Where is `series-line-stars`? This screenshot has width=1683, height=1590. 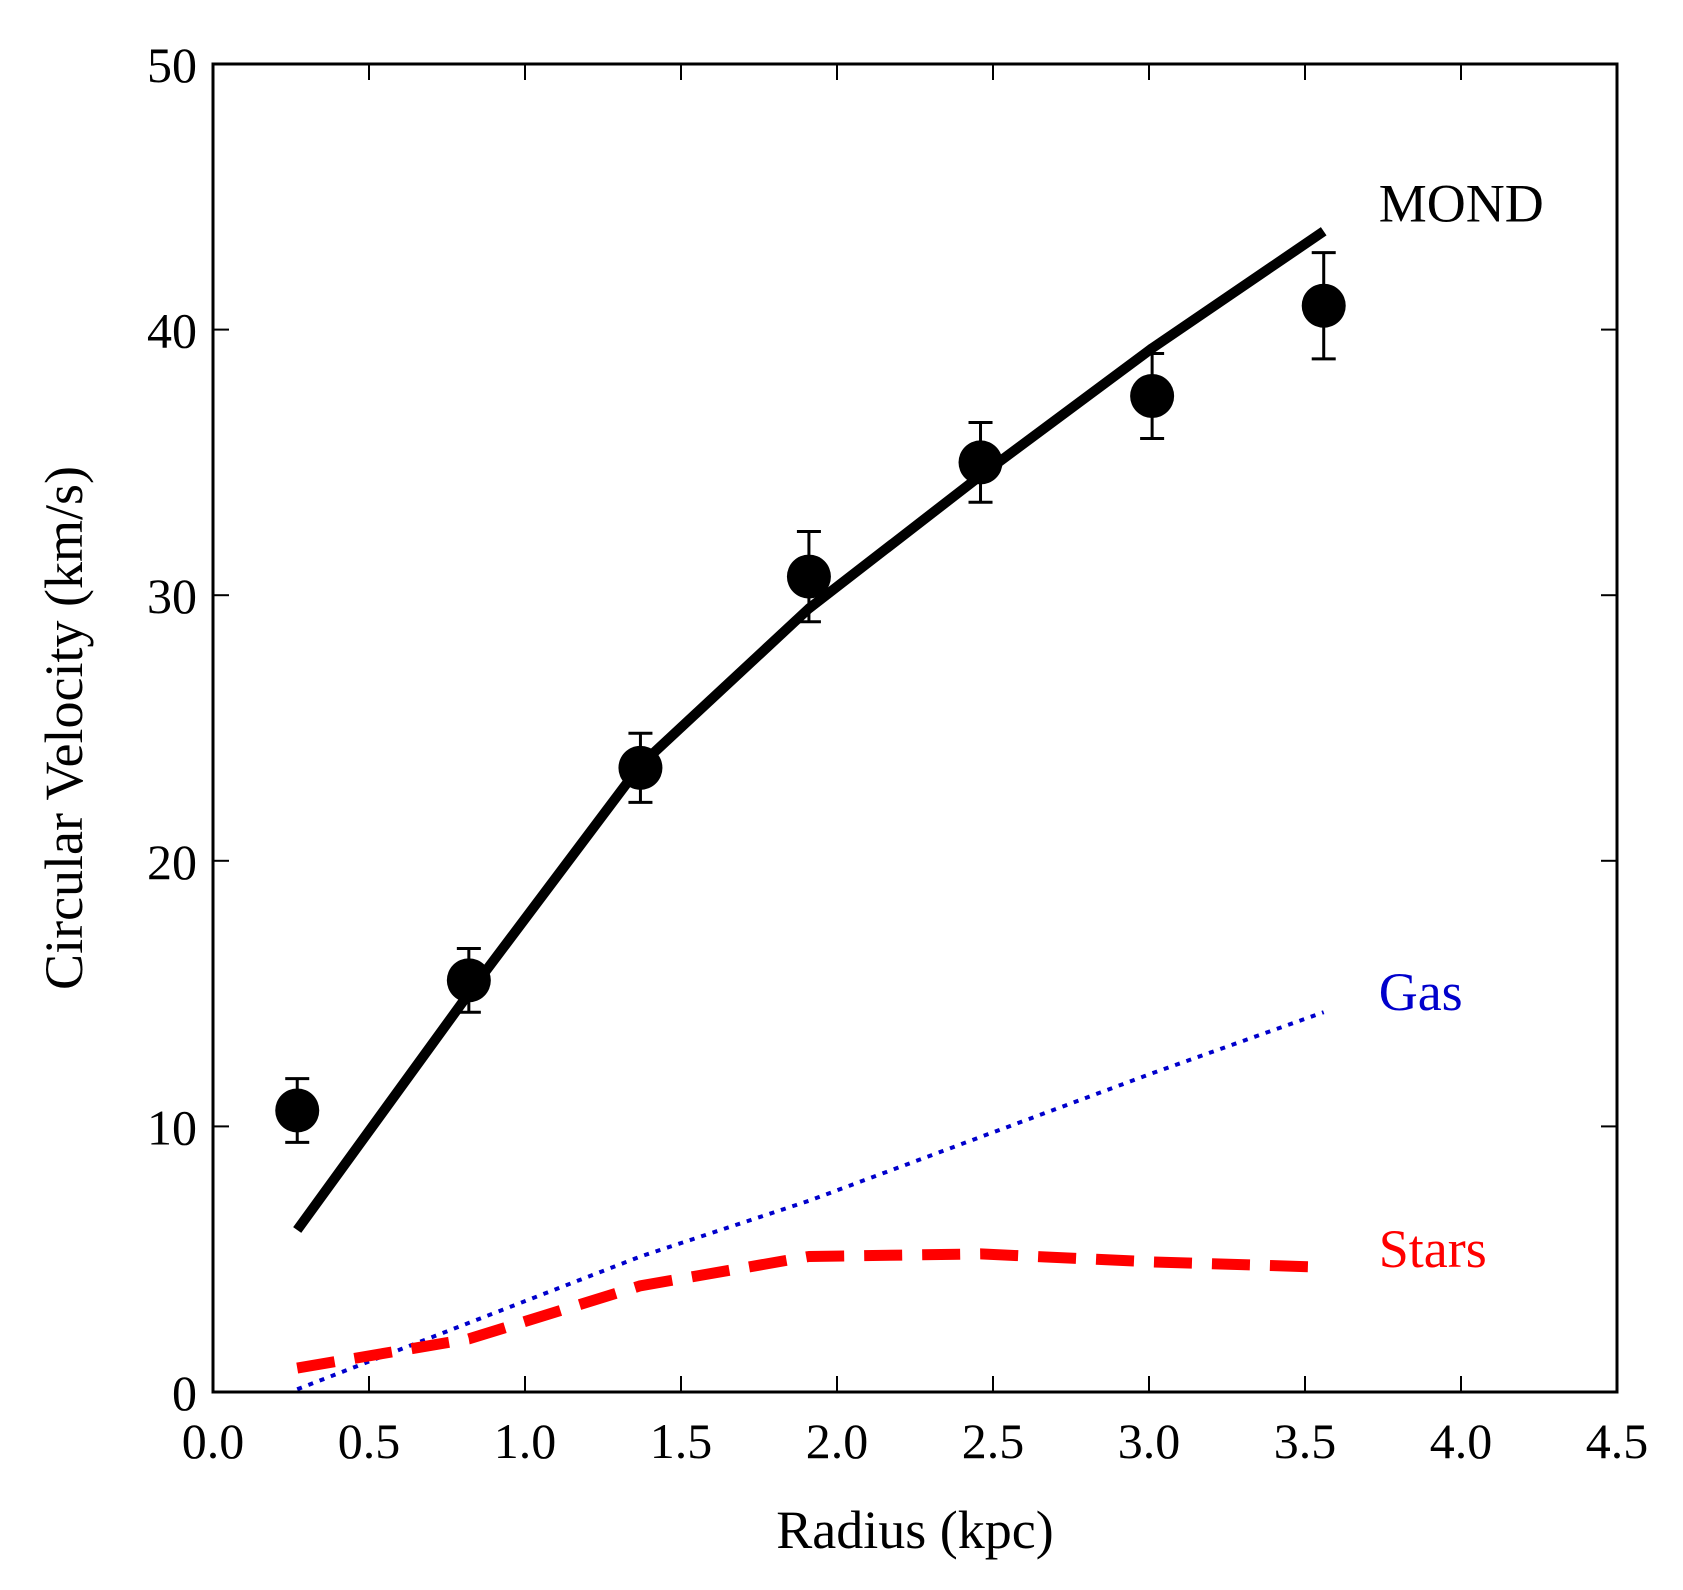
series-line-stars is located at coordinates (810, 1311).